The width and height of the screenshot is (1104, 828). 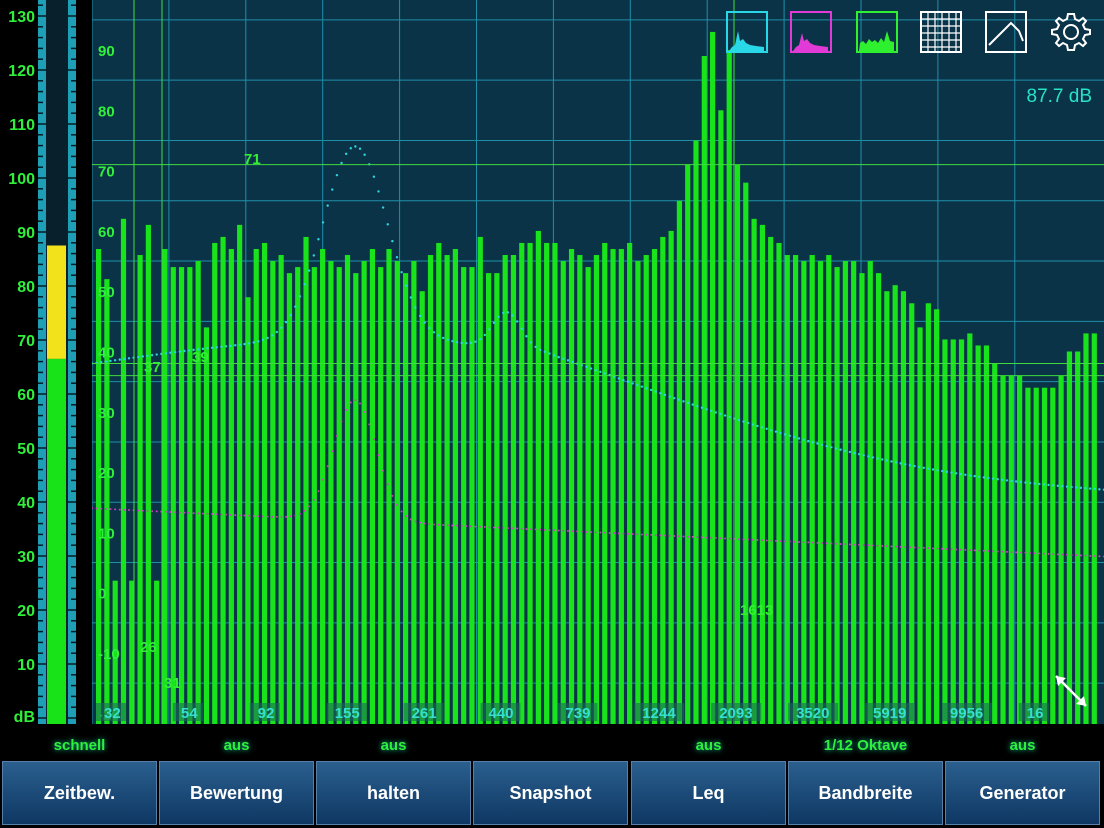 What do you see at coordinates (236, 745) in the screenshot?
I see `status-bewertung: aus` at bounding box center [236, 745].